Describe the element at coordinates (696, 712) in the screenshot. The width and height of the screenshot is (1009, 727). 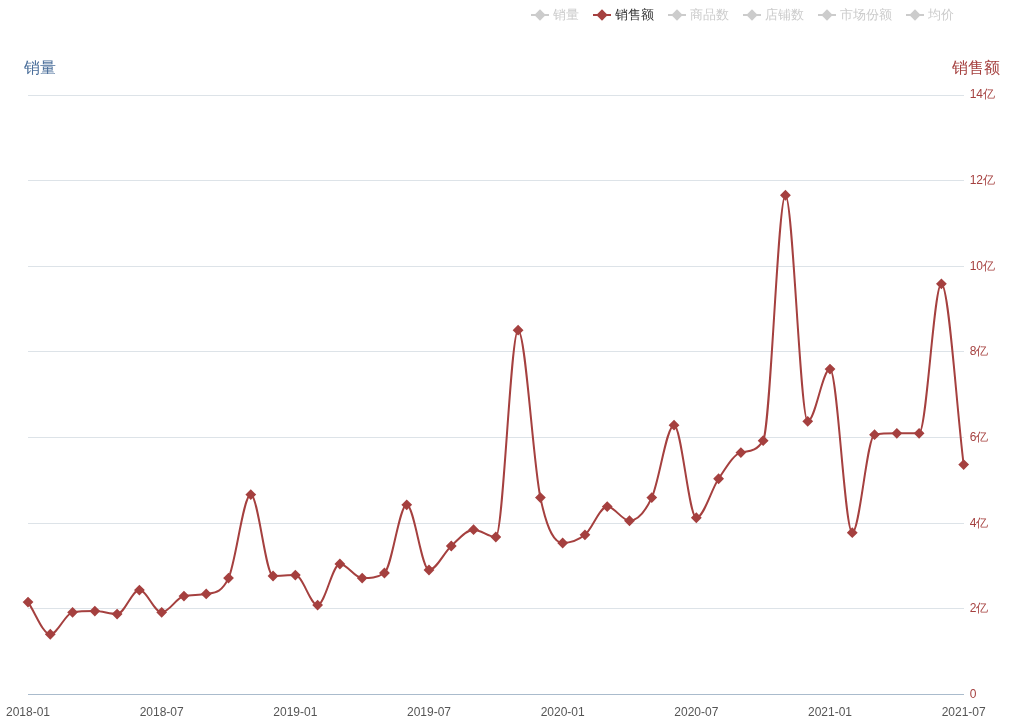
I see `x-tick-label: 2020-07` at that location.